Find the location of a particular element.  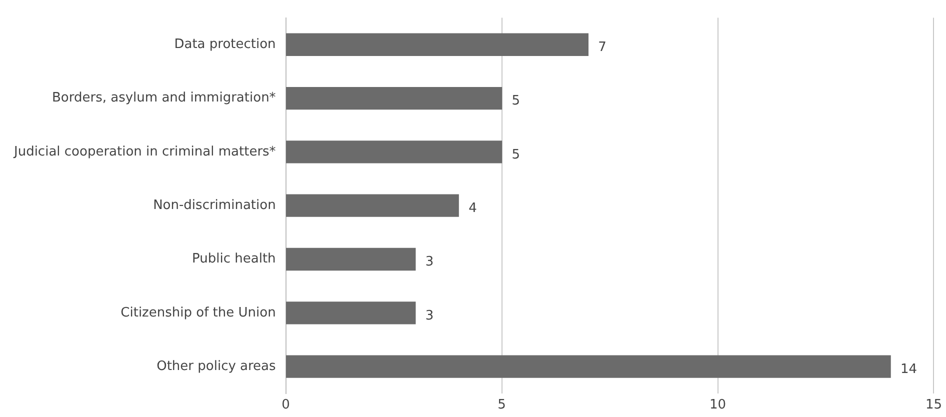

y-tick-label: Borders, asylum and immigration* is located at coordinates (164, 98).